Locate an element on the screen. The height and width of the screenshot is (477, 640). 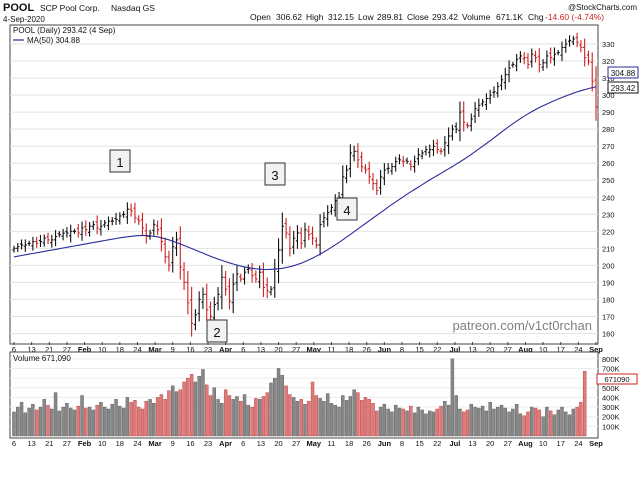
high-label: High is located at coordinates (315, 17).